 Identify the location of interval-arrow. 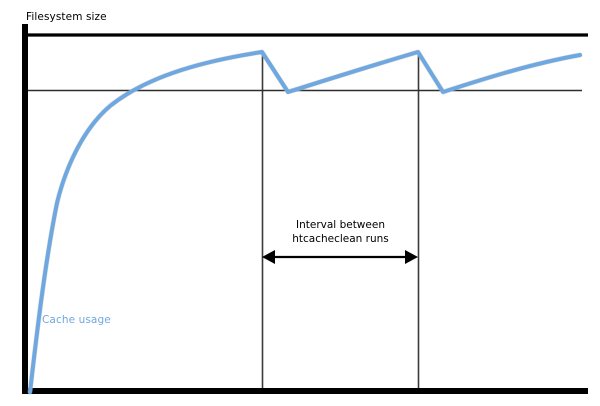
(340, 257).